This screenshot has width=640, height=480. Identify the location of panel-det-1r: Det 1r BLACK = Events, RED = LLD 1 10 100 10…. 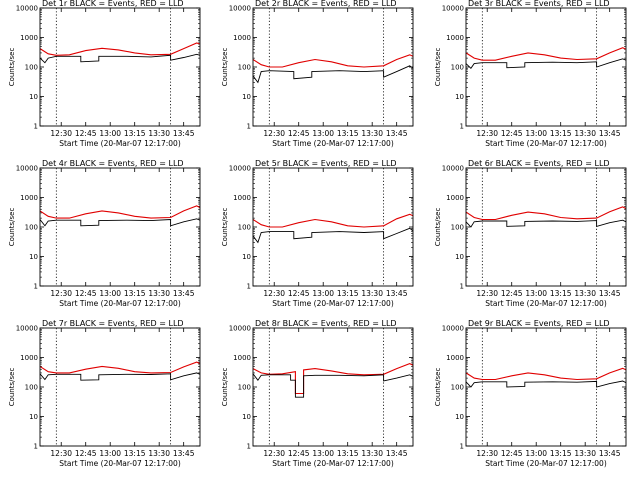
(104, 74).